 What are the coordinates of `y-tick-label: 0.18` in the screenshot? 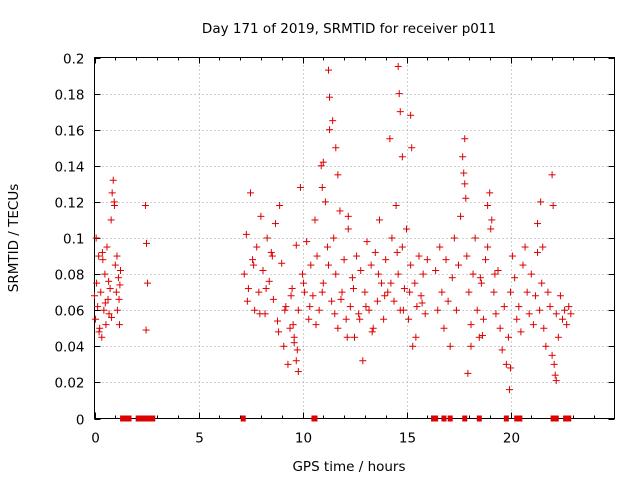 It's located at (69, 96).